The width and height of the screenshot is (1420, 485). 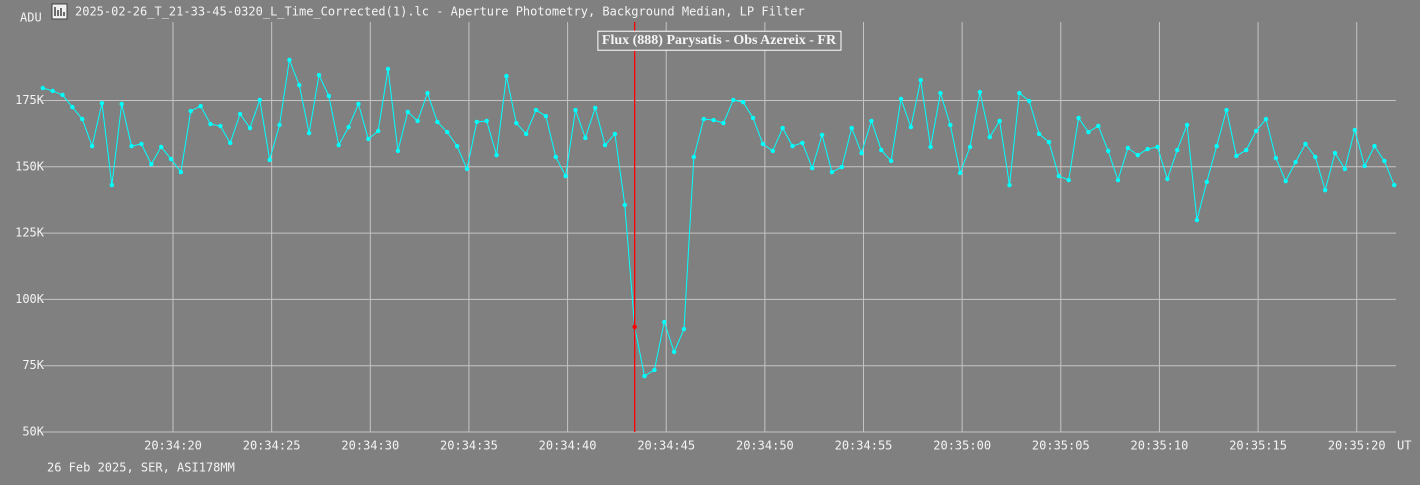 I want to click on y-tick-label: 175K, so click(x=30, y=100).